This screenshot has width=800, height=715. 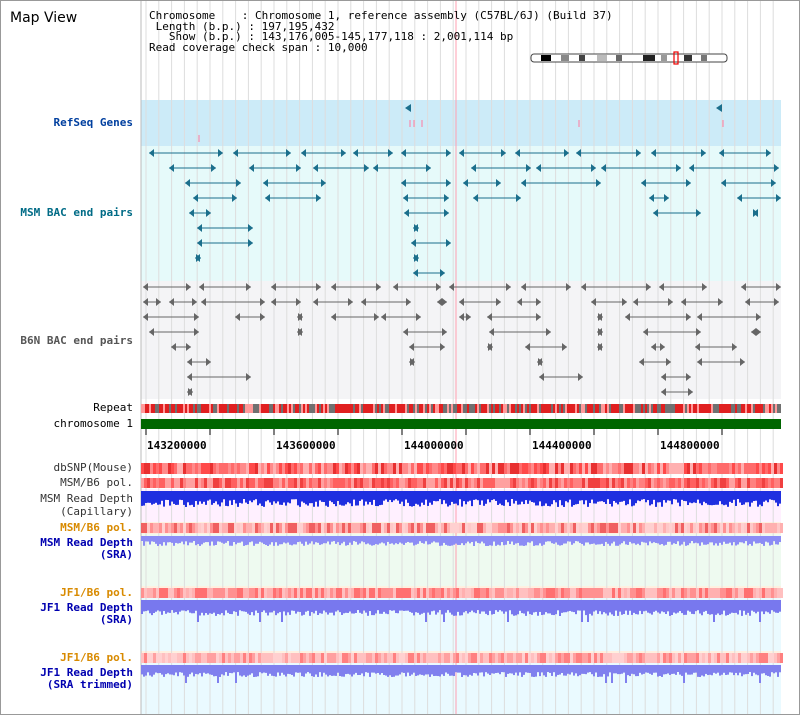 I want to click on track-label-b6n-bac: B6N BAC end pairs, so click(x=76, y=340).